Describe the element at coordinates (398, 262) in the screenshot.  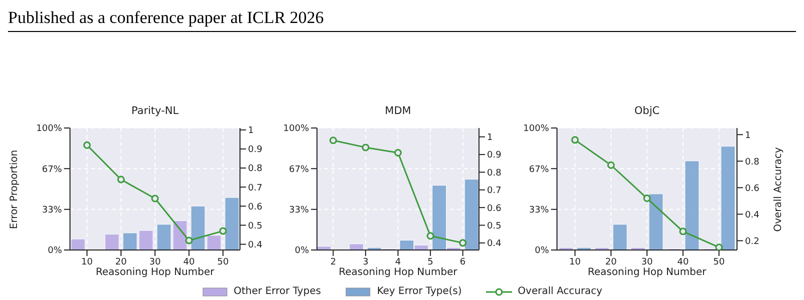
I see `x-tick-label: 4` at that location.